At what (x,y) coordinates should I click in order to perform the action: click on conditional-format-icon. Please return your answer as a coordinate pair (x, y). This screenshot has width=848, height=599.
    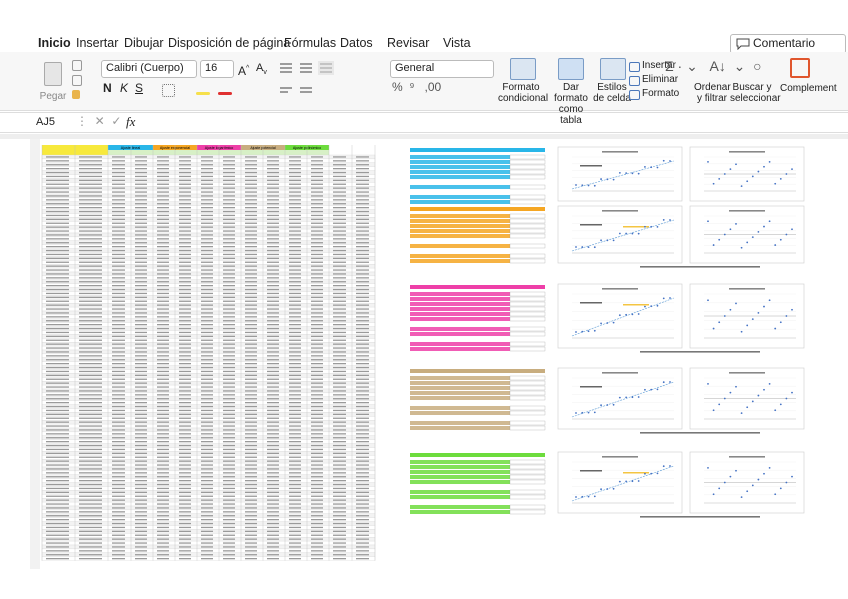
    Looking at the image, I should click on (523, 69).